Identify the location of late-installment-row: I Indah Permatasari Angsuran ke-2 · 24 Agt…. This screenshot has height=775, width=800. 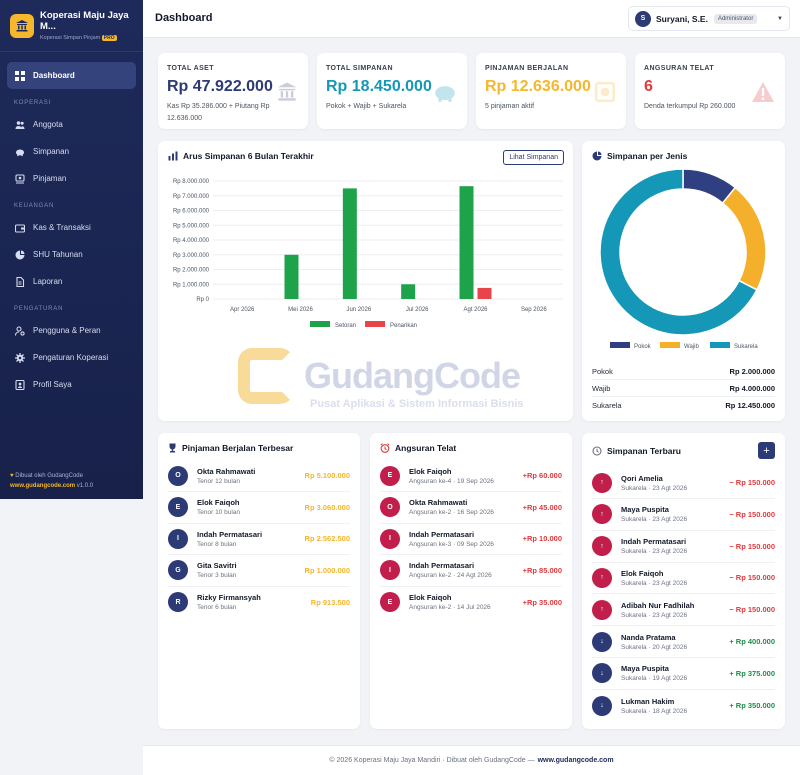
(471, 571).